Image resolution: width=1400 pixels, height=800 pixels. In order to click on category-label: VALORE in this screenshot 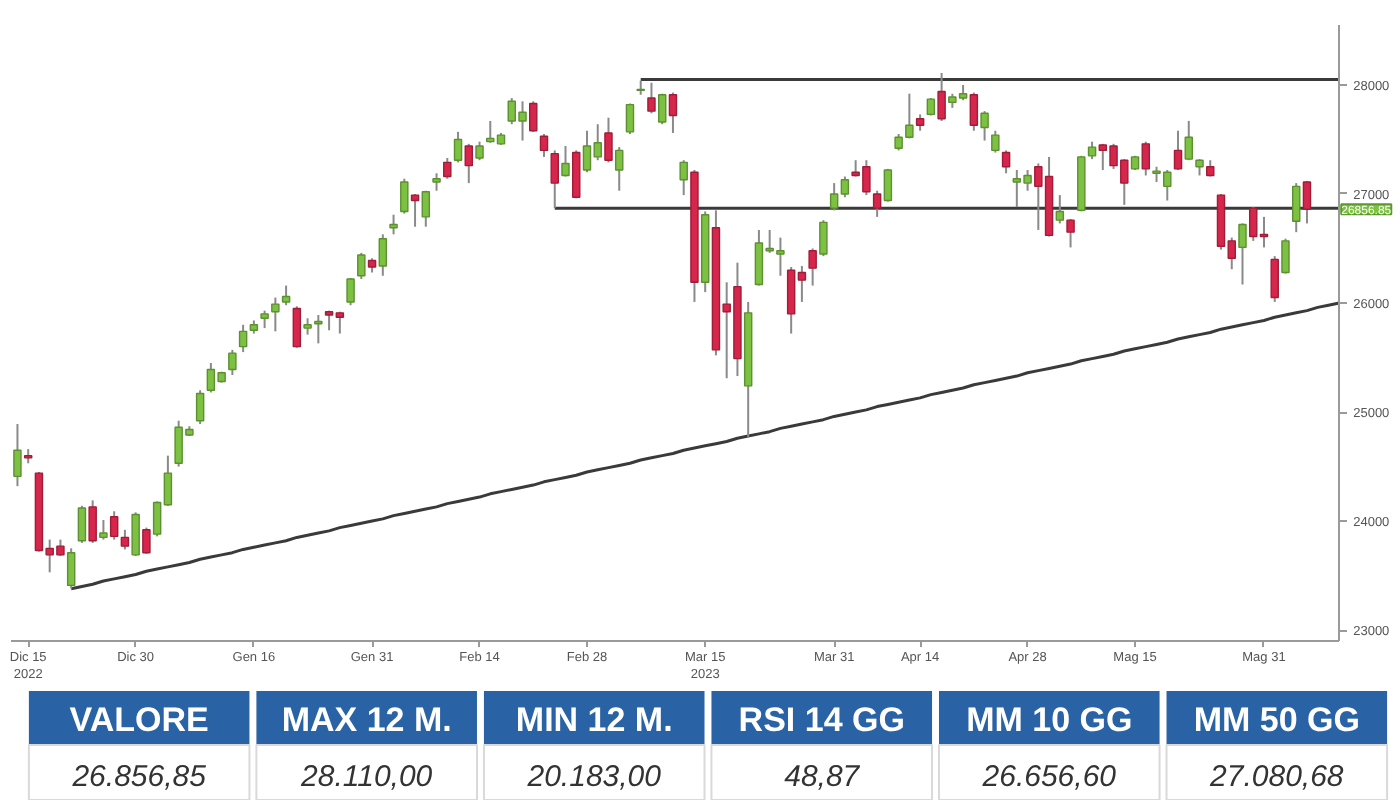, I will do `click(139, 720)`.